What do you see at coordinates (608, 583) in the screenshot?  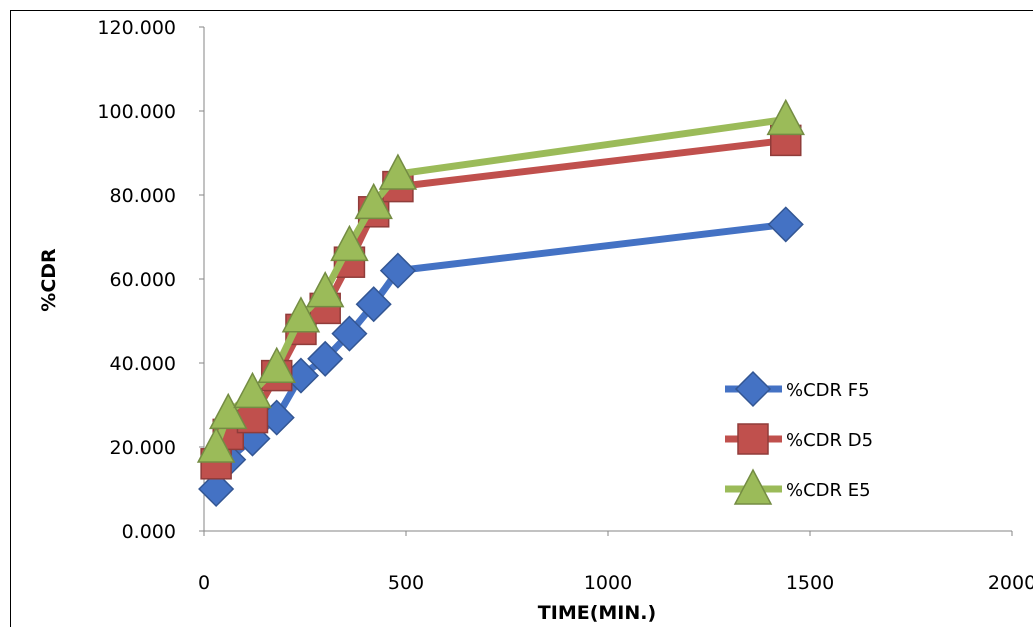 I see `x-tick-label: 1000` at bounding box center [608, 583].